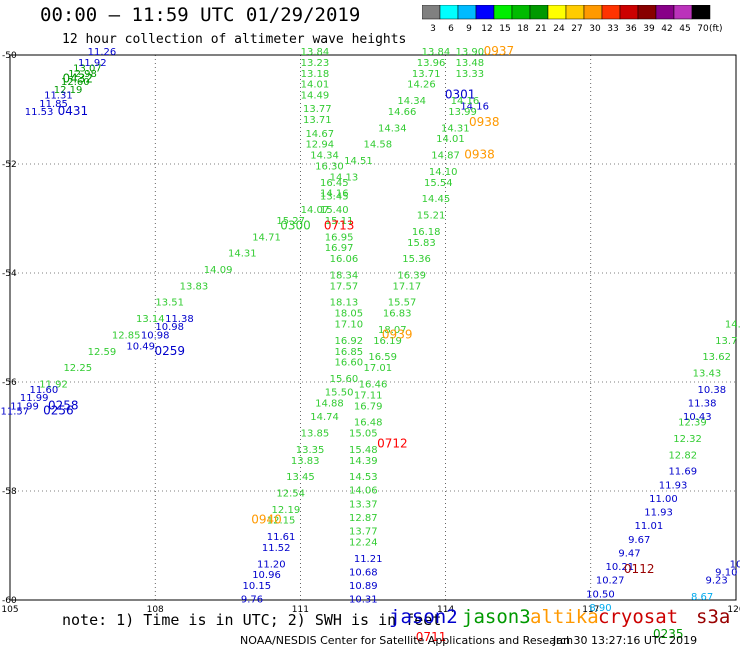  Describe the element at coordinates (382, 357) in the screenshot. I see `wave-height-label: 16.59` at that location.